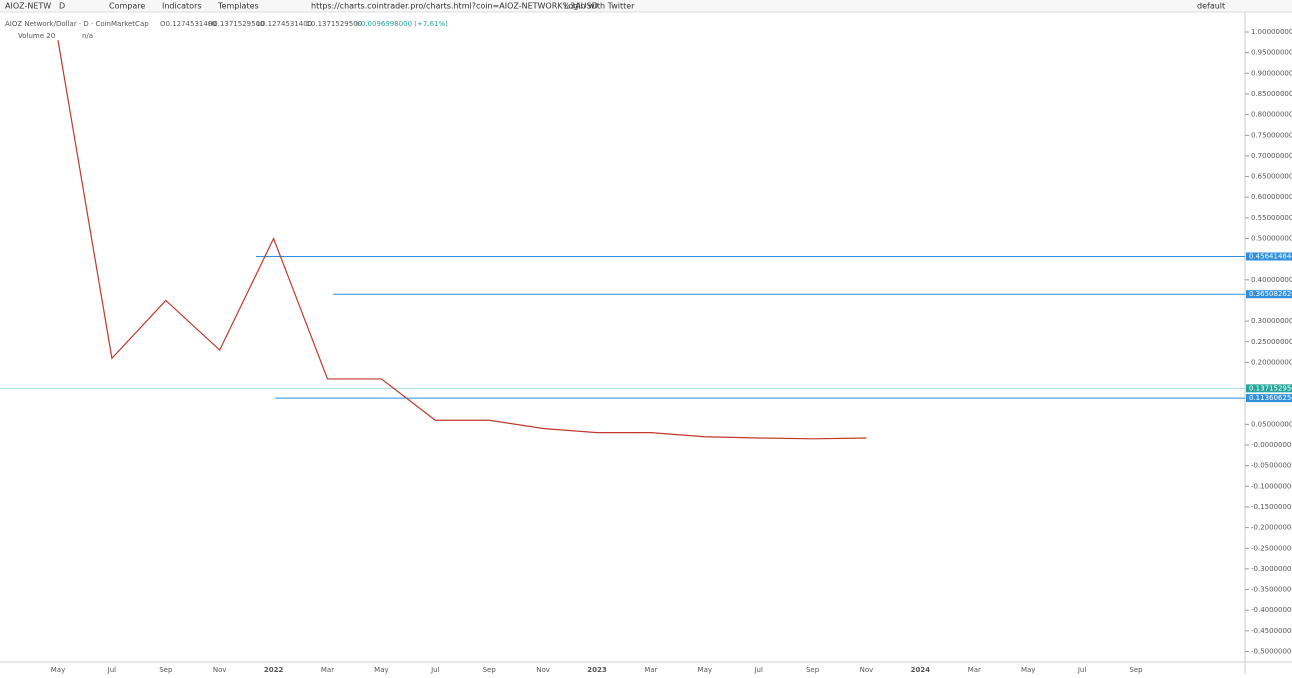 The height and width of the screenshot is (678, 1292). What do you see at coordinates (1271, 73) in the screenshot?
I see `y-tick-label: 0.9000000000` at bounding box center [1271, 73].